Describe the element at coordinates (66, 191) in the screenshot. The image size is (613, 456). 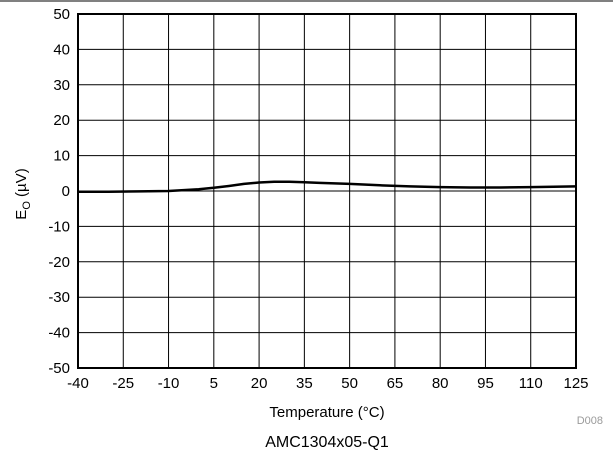
I see `y-tick-label: 0` at that location.